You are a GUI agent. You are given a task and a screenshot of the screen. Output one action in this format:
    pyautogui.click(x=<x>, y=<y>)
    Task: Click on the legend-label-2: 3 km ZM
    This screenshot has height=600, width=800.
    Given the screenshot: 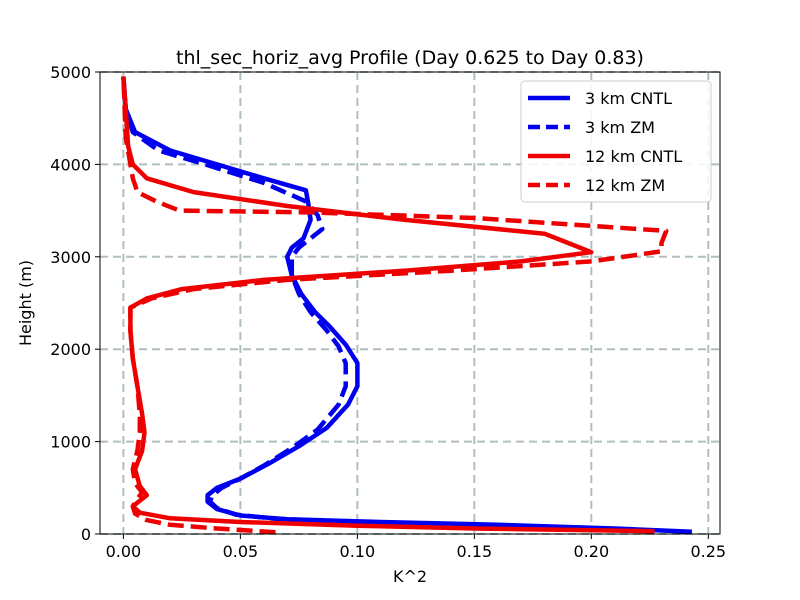 What is the action you would take?
    pyautogui.click(x=620, y=127)
    